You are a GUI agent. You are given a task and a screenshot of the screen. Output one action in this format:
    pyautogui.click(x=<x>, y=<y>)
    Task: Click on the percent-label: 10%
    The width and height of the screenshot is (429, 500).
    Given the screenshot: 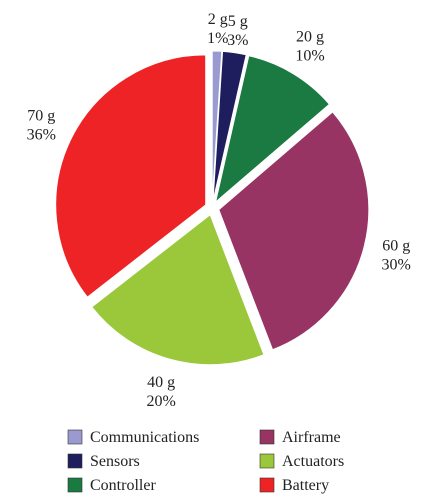 What is the action you would take?
    pyautogui.click(x=309, y=55)
    